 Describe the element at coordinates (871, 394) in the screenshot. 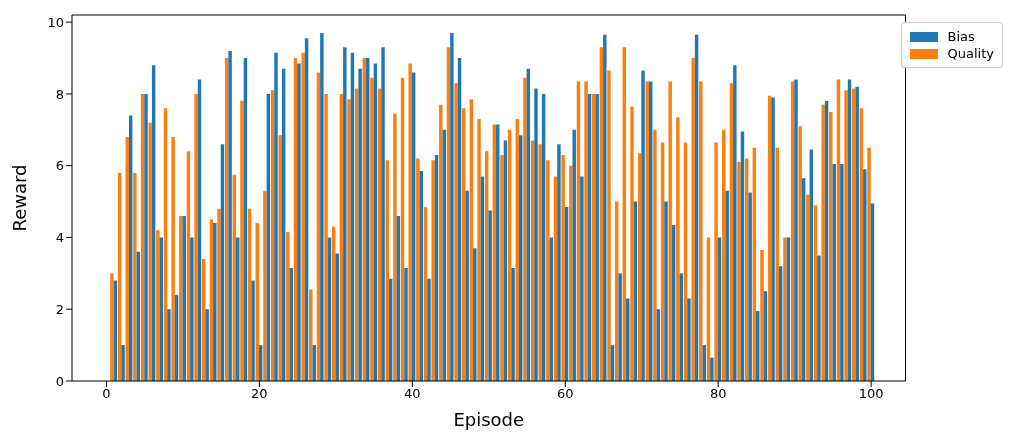

I see `x-tick-label: 100` at that location.